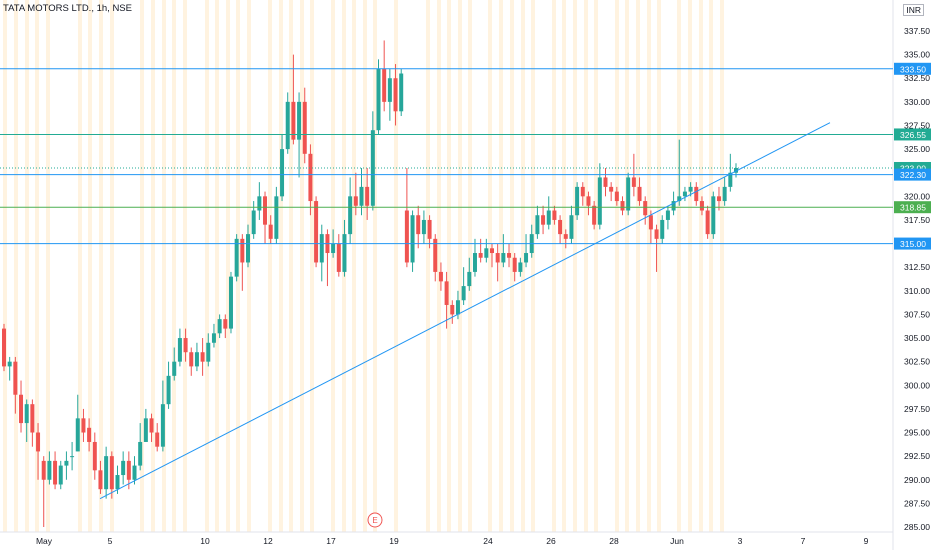 This screenshot has width=932, height=550. Describe the element at coordinates (913, 10) in the screenshot. I see `currency-badge: INR` at that location.